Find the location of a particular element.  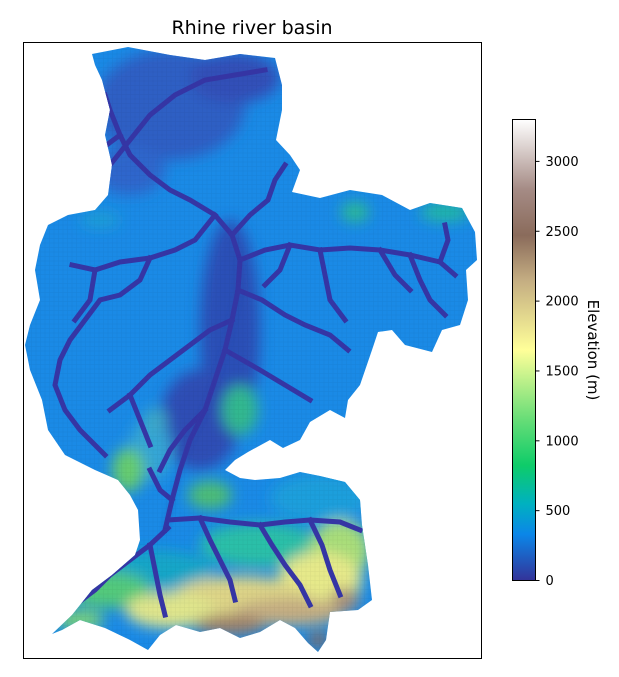

colorbar-ticks: 0 500 1000 1500 2000 2500 3000 is located at coordinates (557, 372).